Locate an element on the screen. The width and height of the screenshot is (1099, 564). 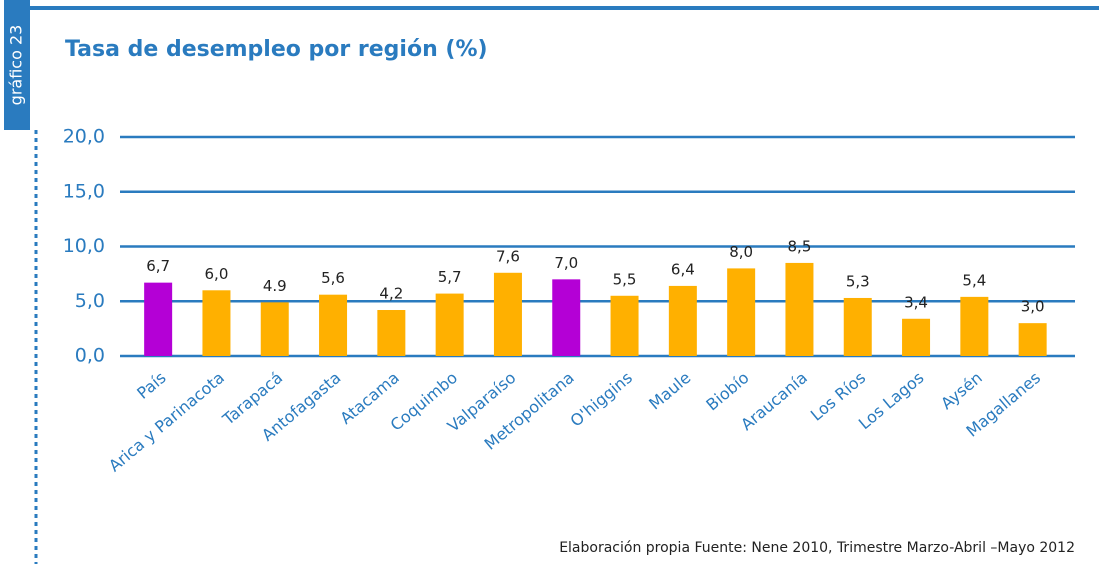
value-label: 5,3 is located at coordinates (858, 281).